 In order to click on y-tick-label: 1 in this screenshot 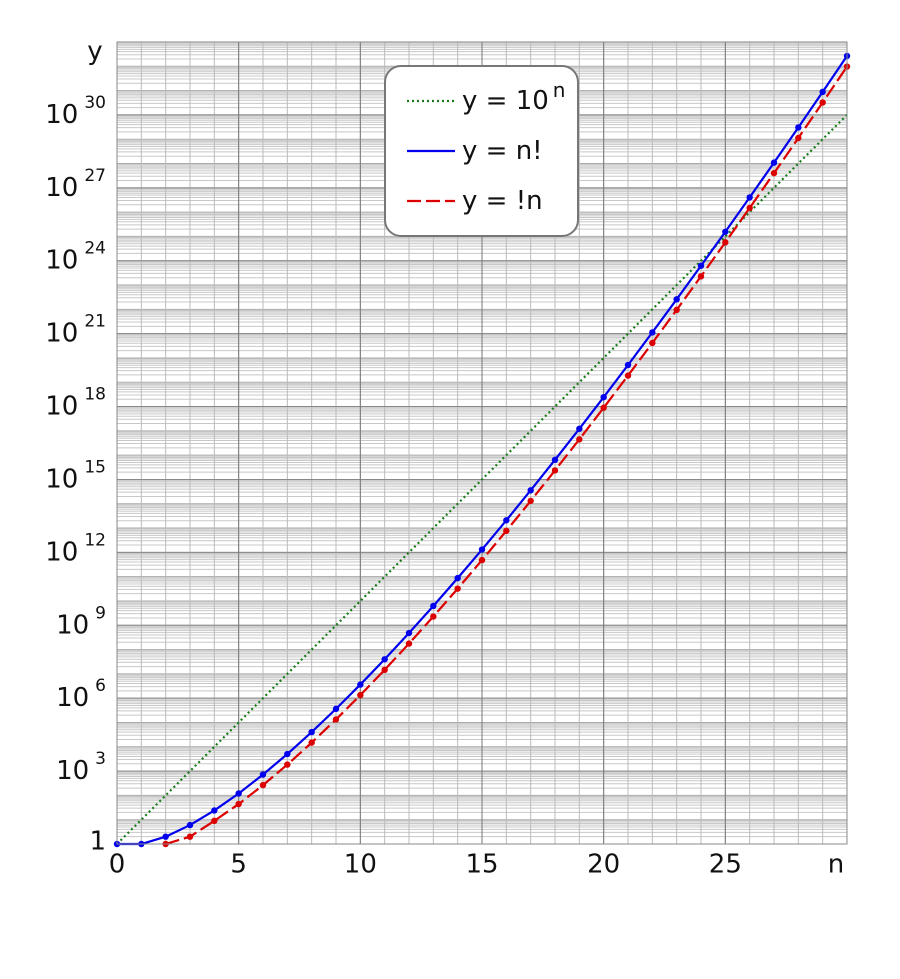, I will do `click(97, 842)`.